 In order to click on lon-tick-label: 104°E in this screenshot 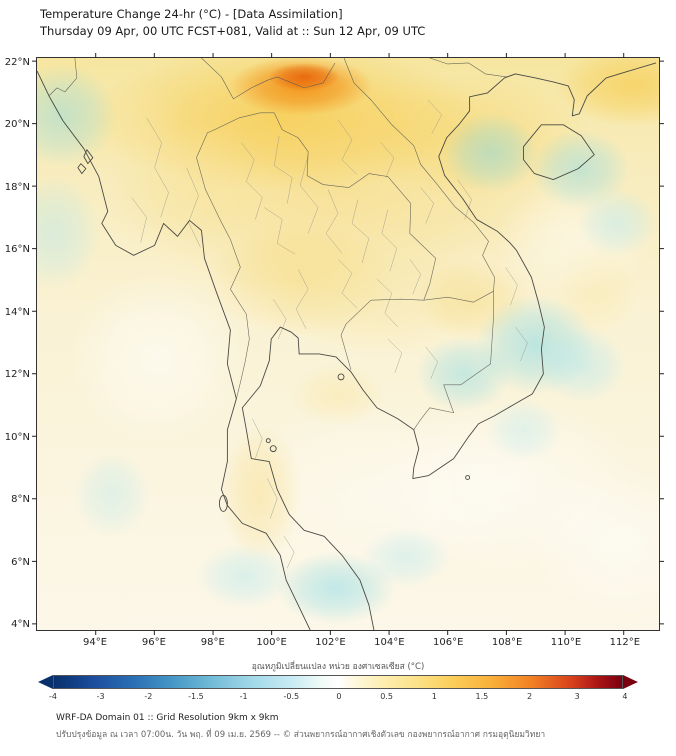, I will do `click(389, 642)`.